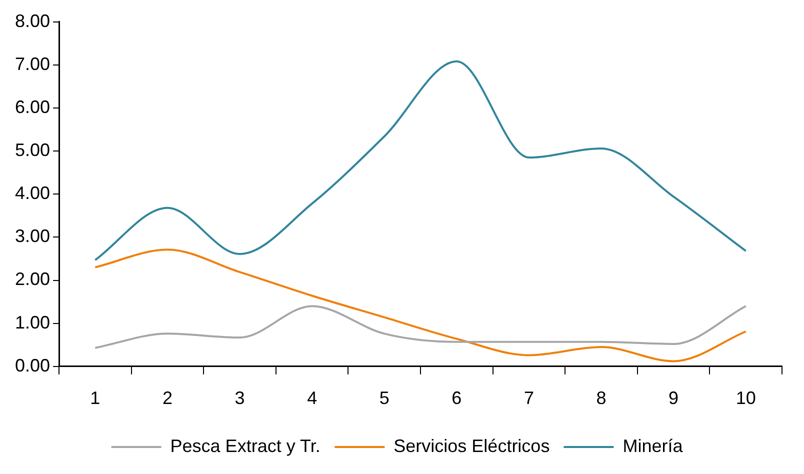 This screenshot has width=804, height=474. Describe the element at coordinates (653, 446) in the screenshot. I see `legend-label: Minería` at that location.